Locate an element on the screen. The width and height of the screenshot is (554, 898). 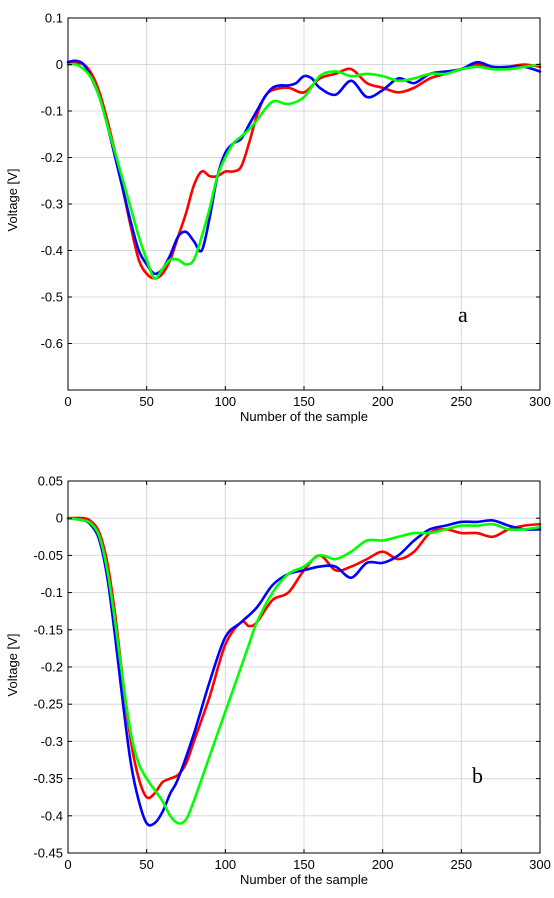
y-tick-label: -0.5 is located at coordinates (52, 297).